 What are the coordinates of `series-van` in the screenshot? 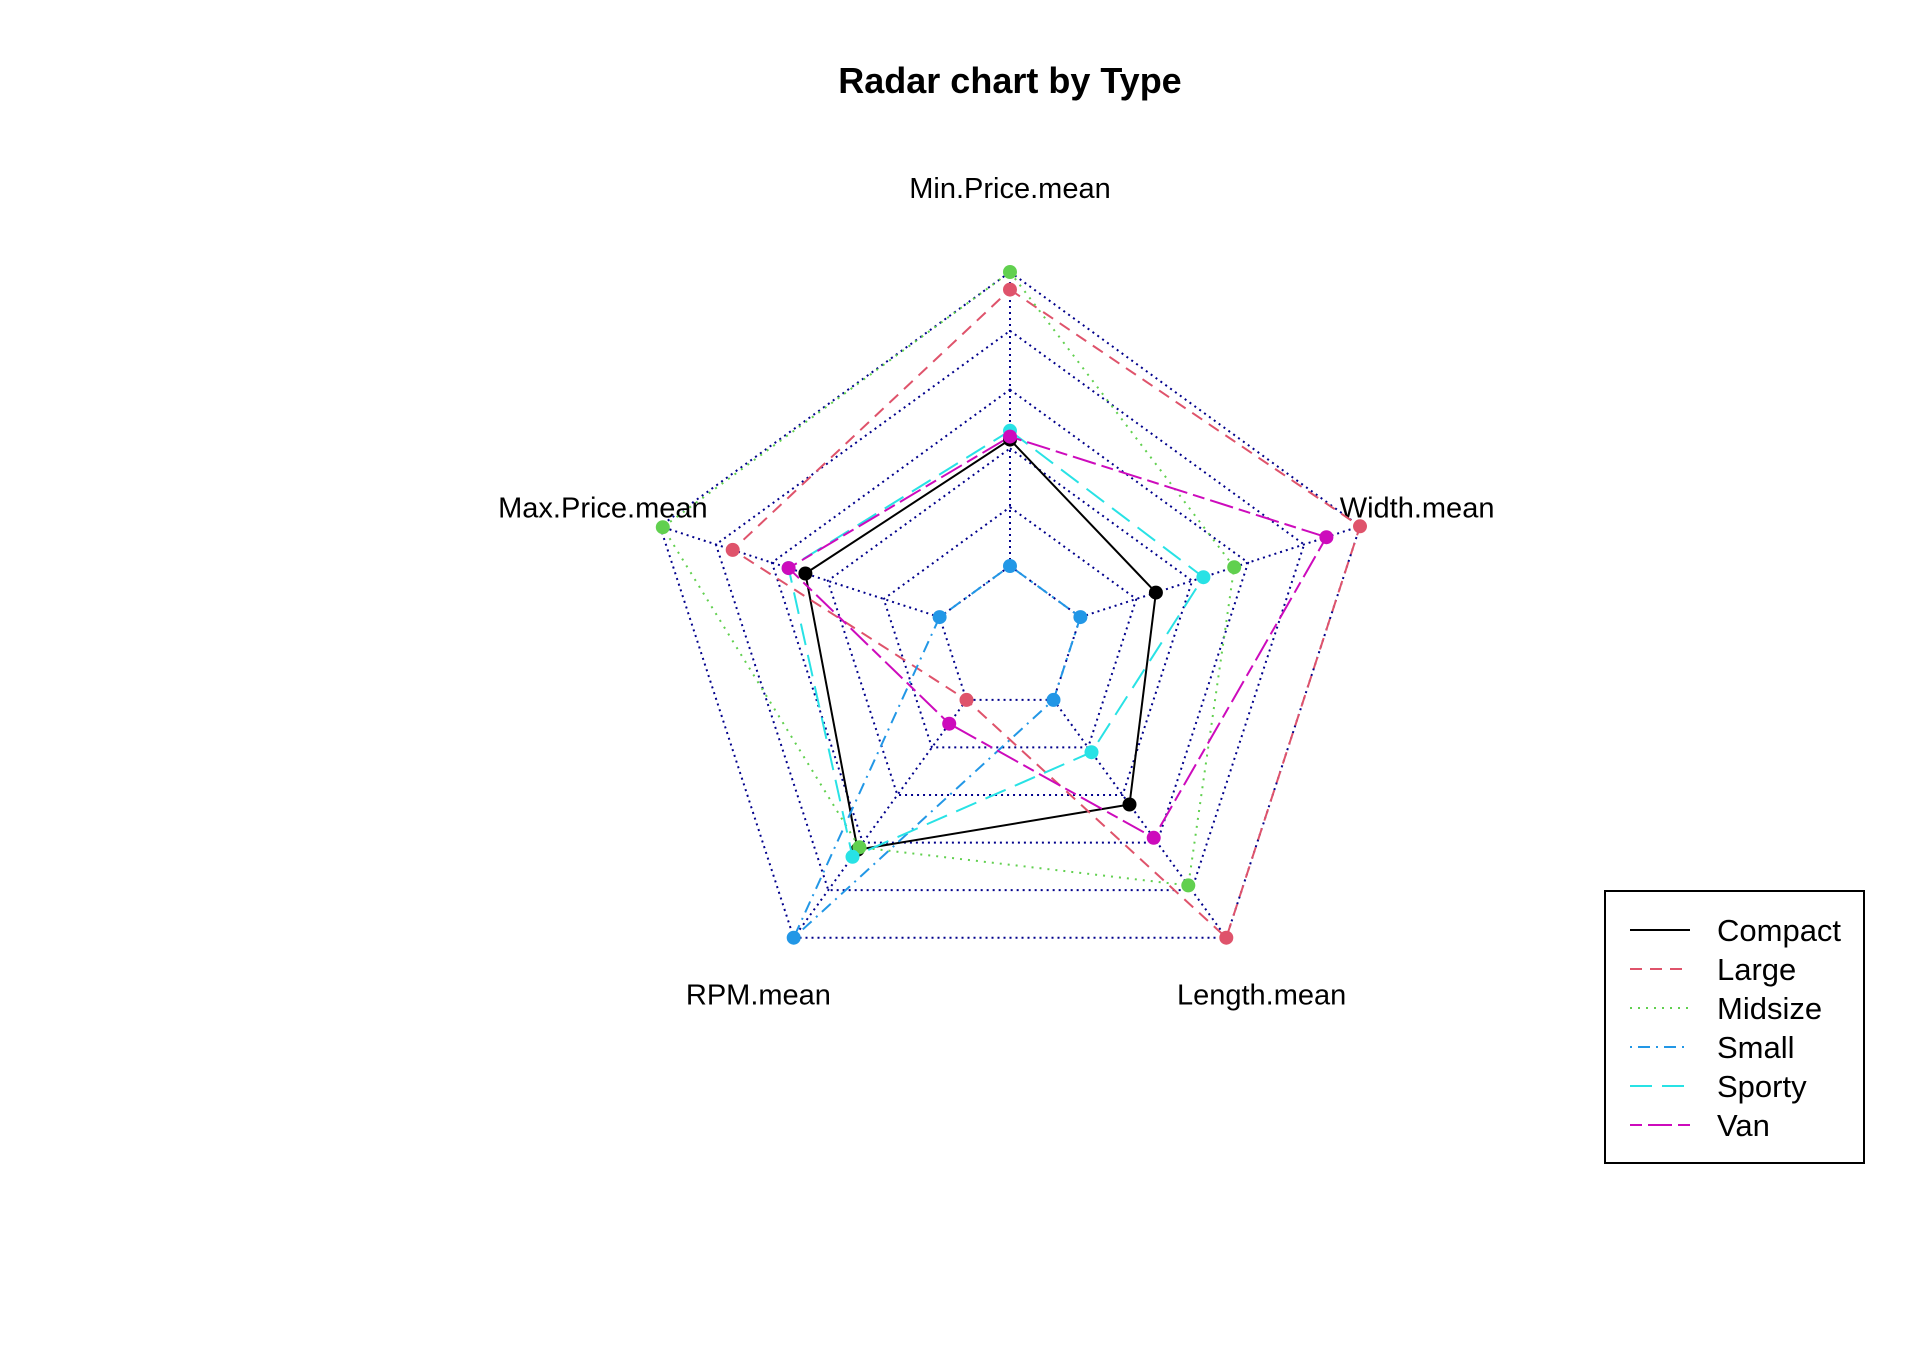 It's located at (1057, 637).